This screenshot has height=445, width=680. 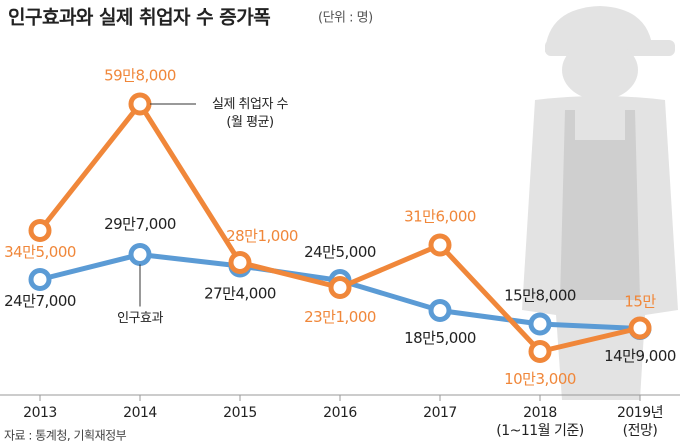 I want to click on value-label: 18만5,000, so click(x=440, y=338).